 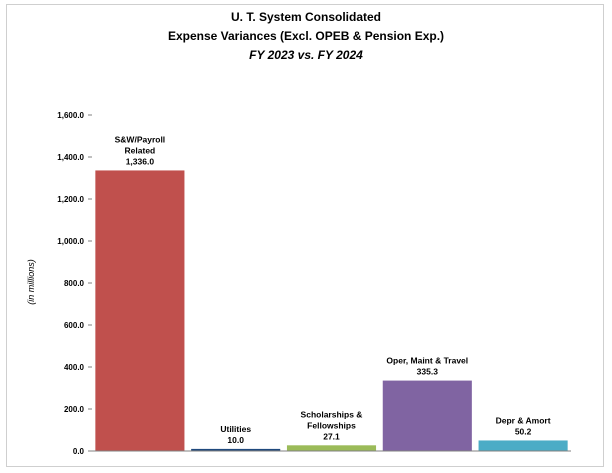 I want to click on bar-value-label: 1,336.0, so click(x=140, y=161).